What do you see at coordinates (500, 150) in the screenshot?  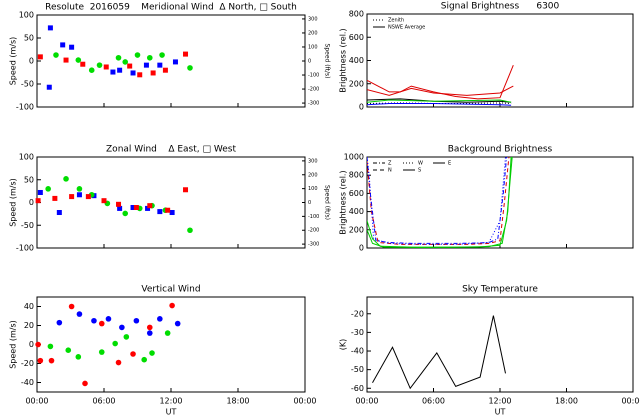 I see `chart-title: Background Brightness` at bounding box center [500, 150].